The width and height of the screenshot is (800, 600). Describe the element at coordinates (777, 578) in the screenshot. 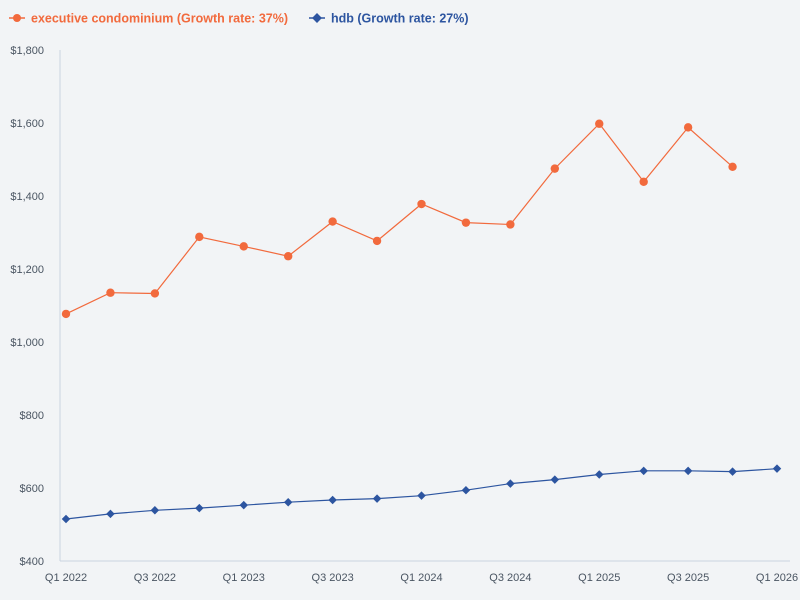

I see `x-tick-label: Q1 2026` at that location.